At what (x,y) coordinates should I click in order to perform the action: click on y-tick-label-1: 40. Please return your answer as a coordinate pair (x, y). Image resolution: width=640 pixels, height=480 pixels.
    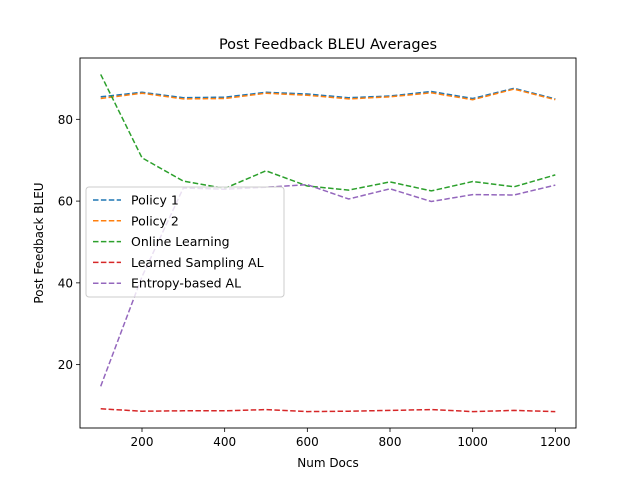
    Looking at the image, I should click on (65, 283).